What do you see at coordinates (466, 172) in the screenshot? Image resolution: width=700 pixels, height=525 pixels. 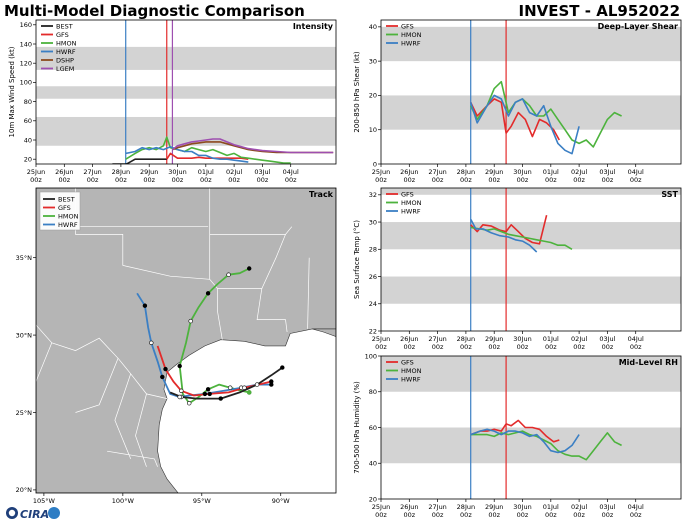 I see `shear-xtick-day: 28Jun` at bounding box center [466, 172].